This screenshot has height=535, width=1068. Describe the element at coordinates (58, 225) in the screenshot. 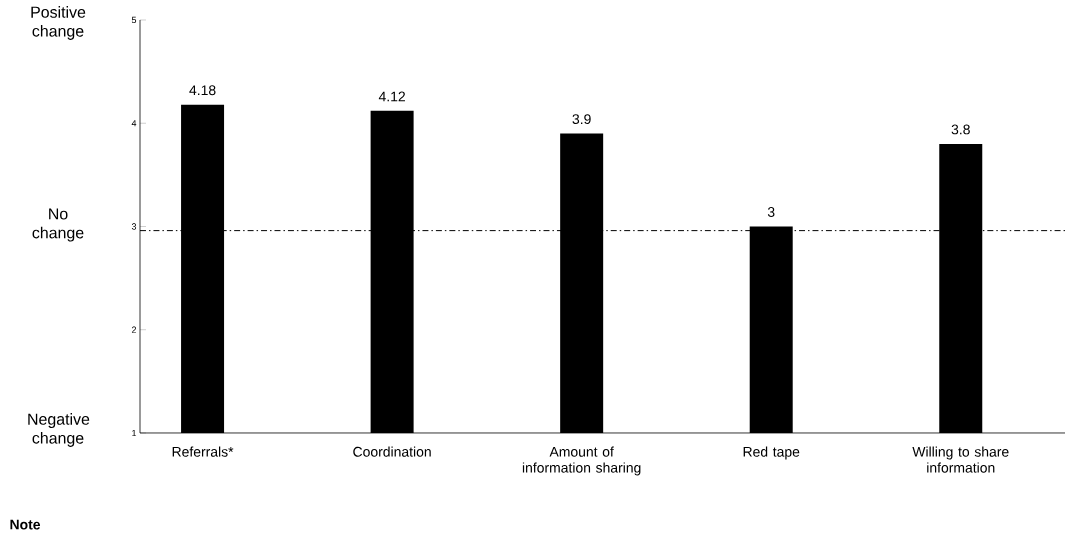

I see `text: No change` at that location.